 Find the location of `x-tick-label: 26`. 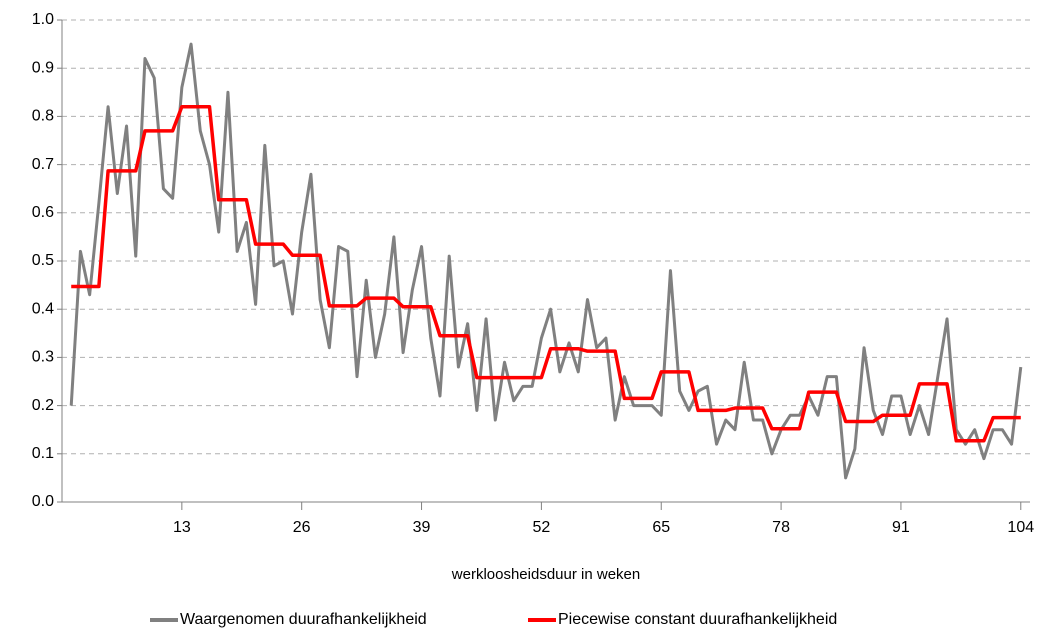

x-tick-label: 26 is located at coordinates (302, 527).